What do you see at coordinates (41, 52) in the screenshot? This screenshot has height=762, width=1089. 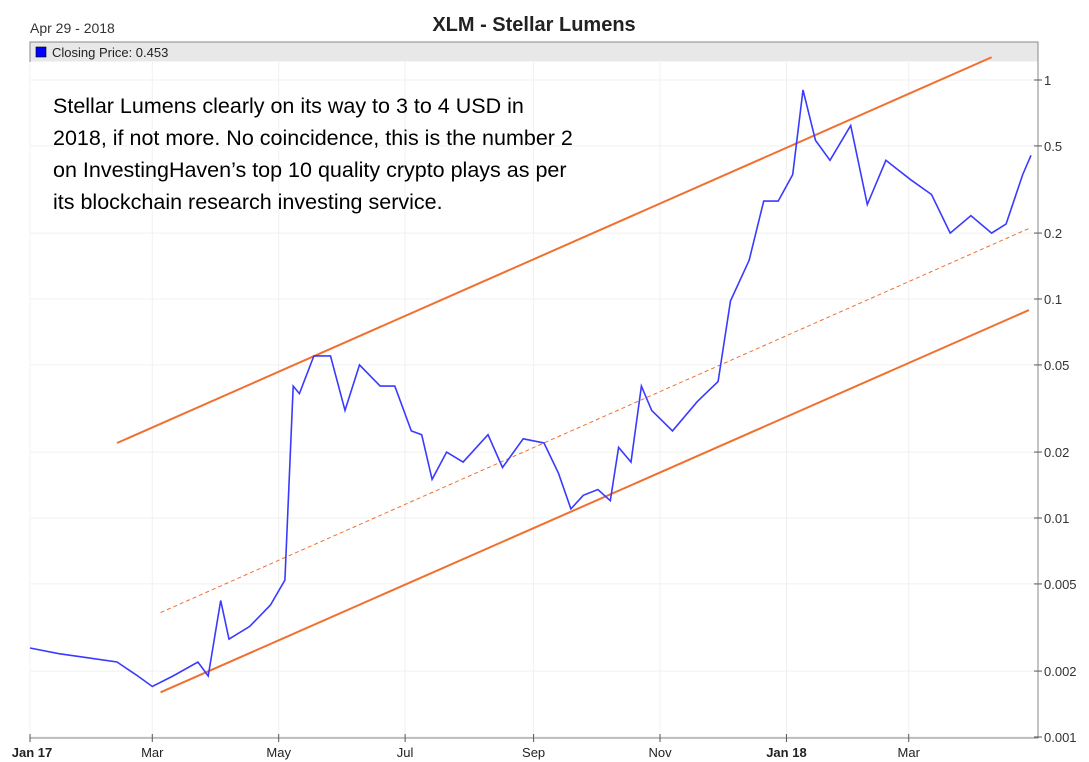 I see `legend-swatch` at bounding box center [41, 52].